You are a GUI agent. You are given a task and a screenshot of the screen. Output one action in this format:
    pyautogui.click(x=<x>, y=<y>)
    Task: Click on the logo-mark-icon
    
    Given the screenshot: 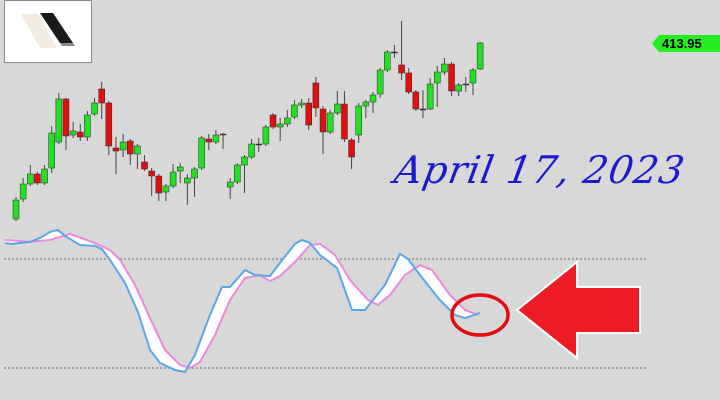 What is the action you would take?
    pyautogui.click(x=48, y=30)
    